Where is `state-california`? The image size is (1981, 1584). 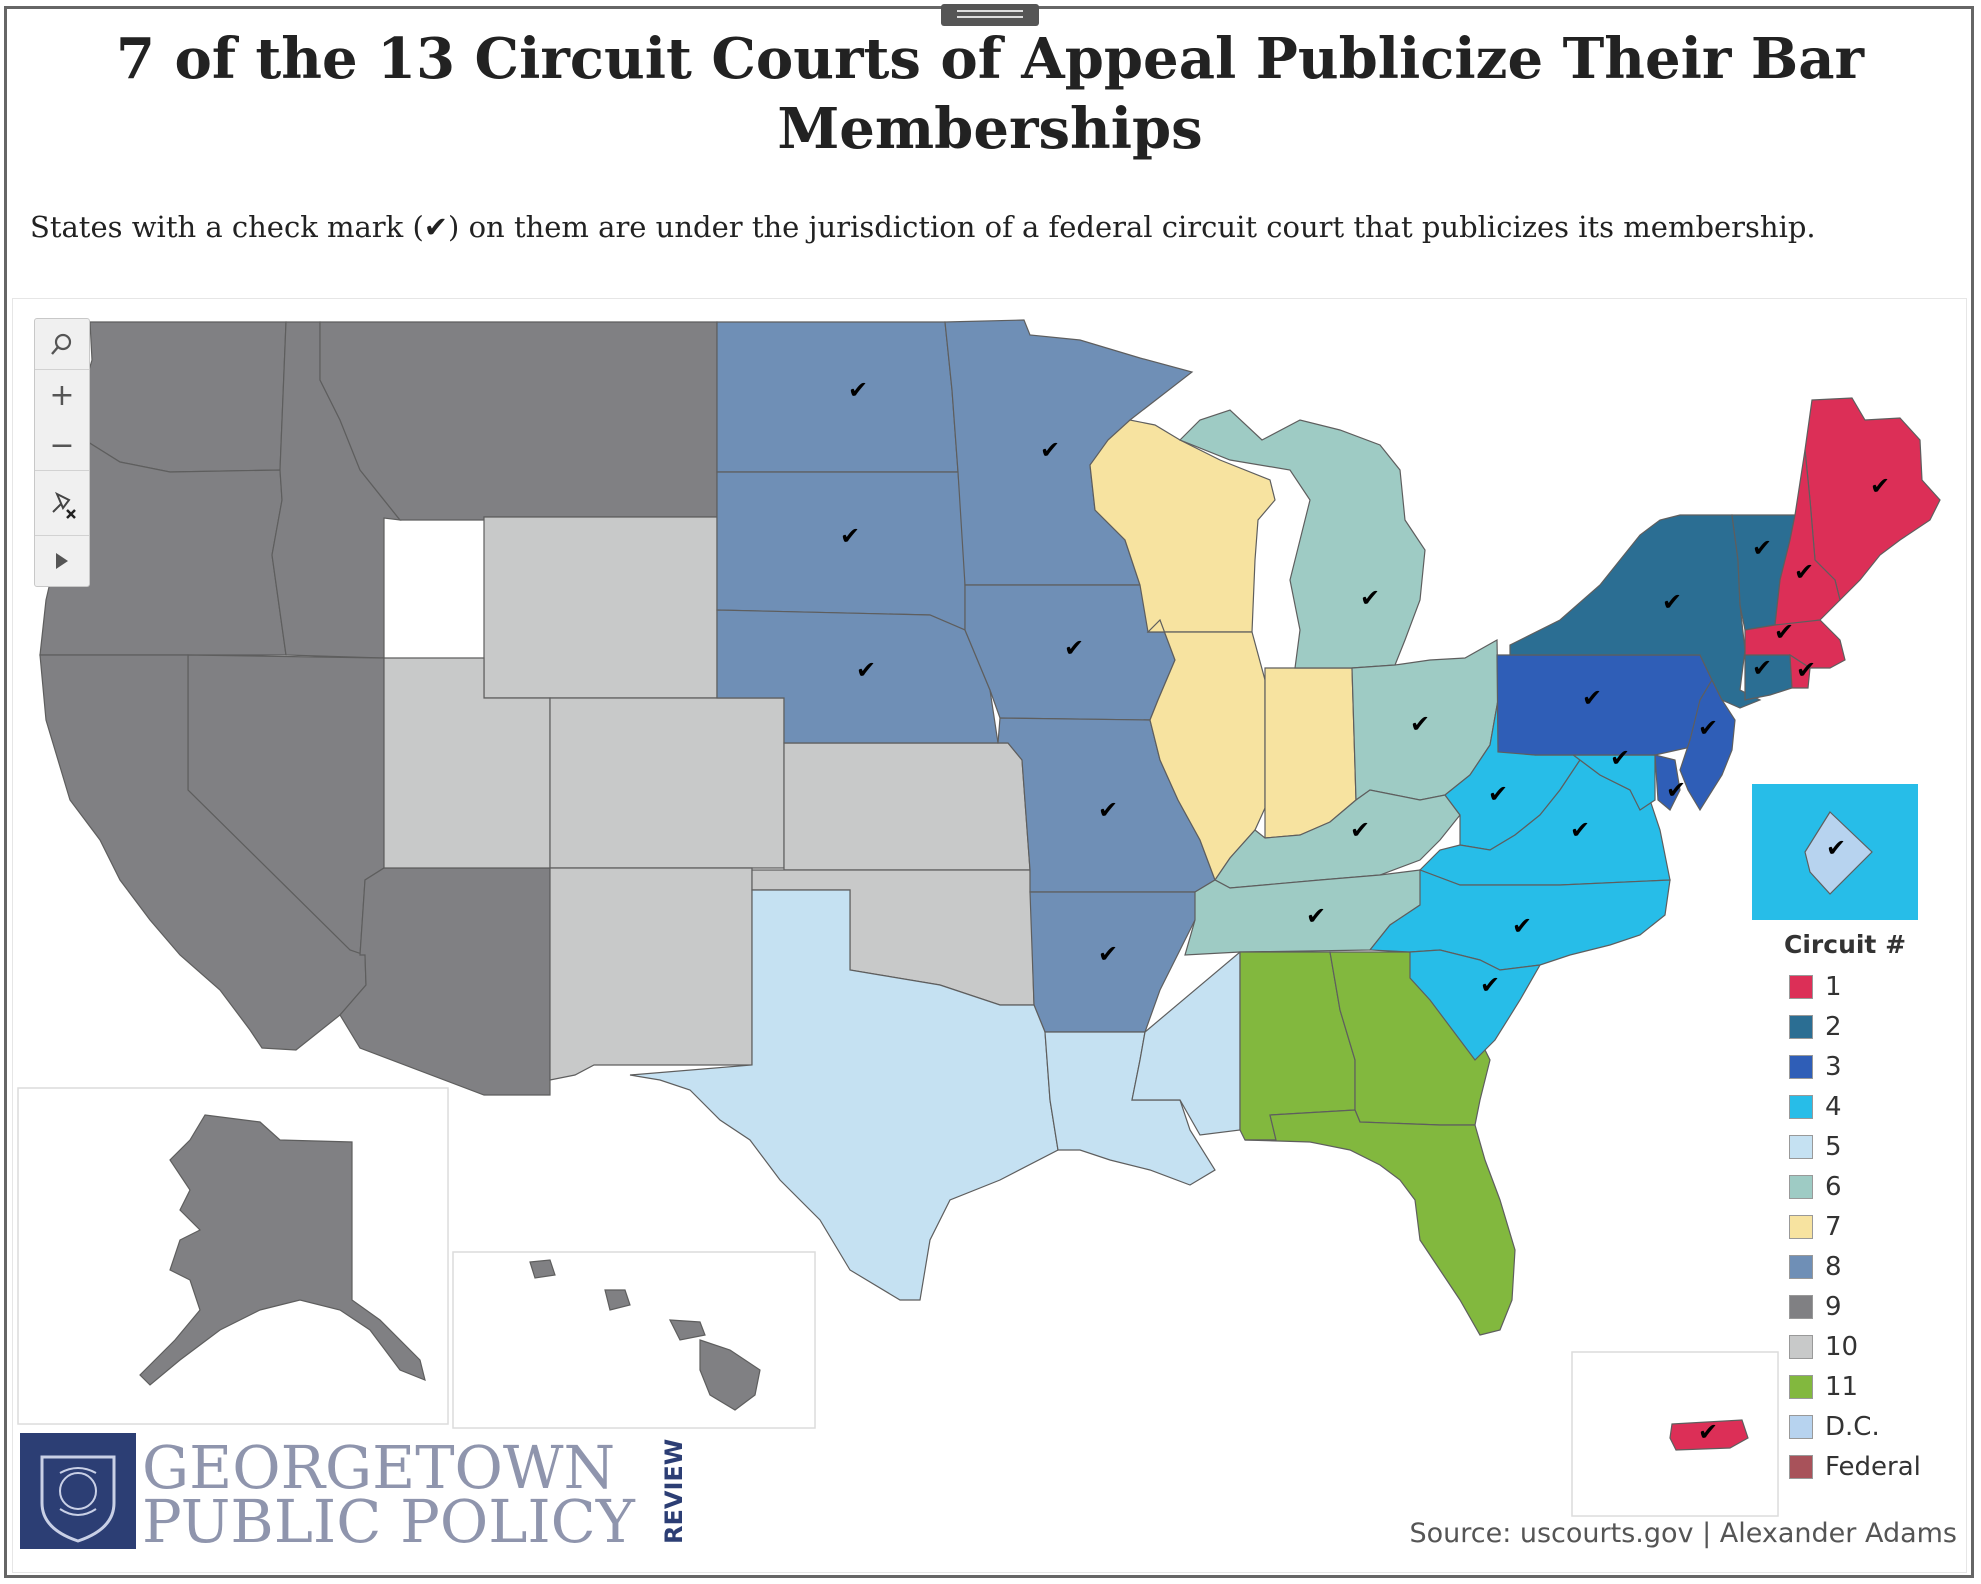
state-california is located at coordinates (203, 852).